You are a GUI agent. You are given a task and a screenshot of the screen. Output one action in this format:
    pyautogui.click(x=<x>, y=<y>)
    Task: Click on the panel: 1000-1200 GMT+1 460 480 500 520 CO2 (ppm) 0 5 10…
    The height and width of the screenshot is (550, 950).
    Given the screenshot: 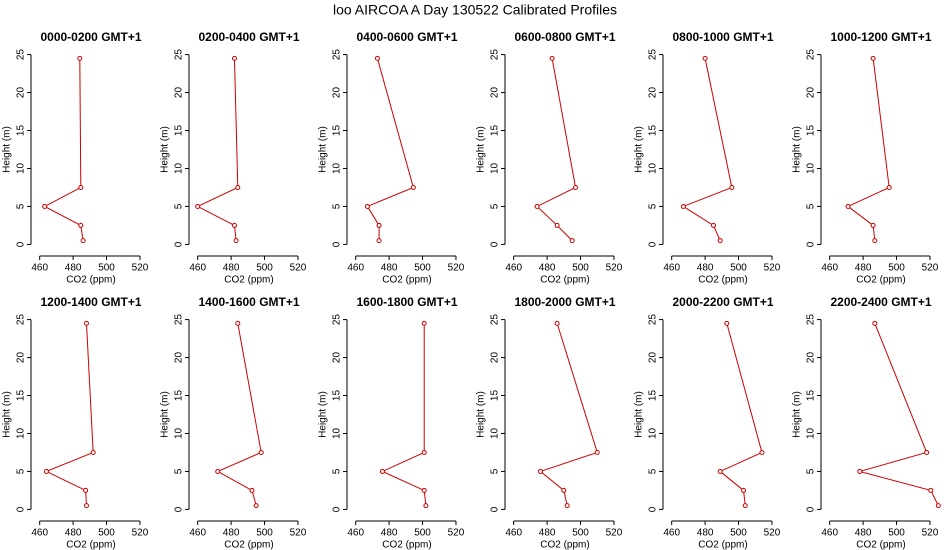 What is the action you would take?
    pyautogui.click(x=865, y=157)
    